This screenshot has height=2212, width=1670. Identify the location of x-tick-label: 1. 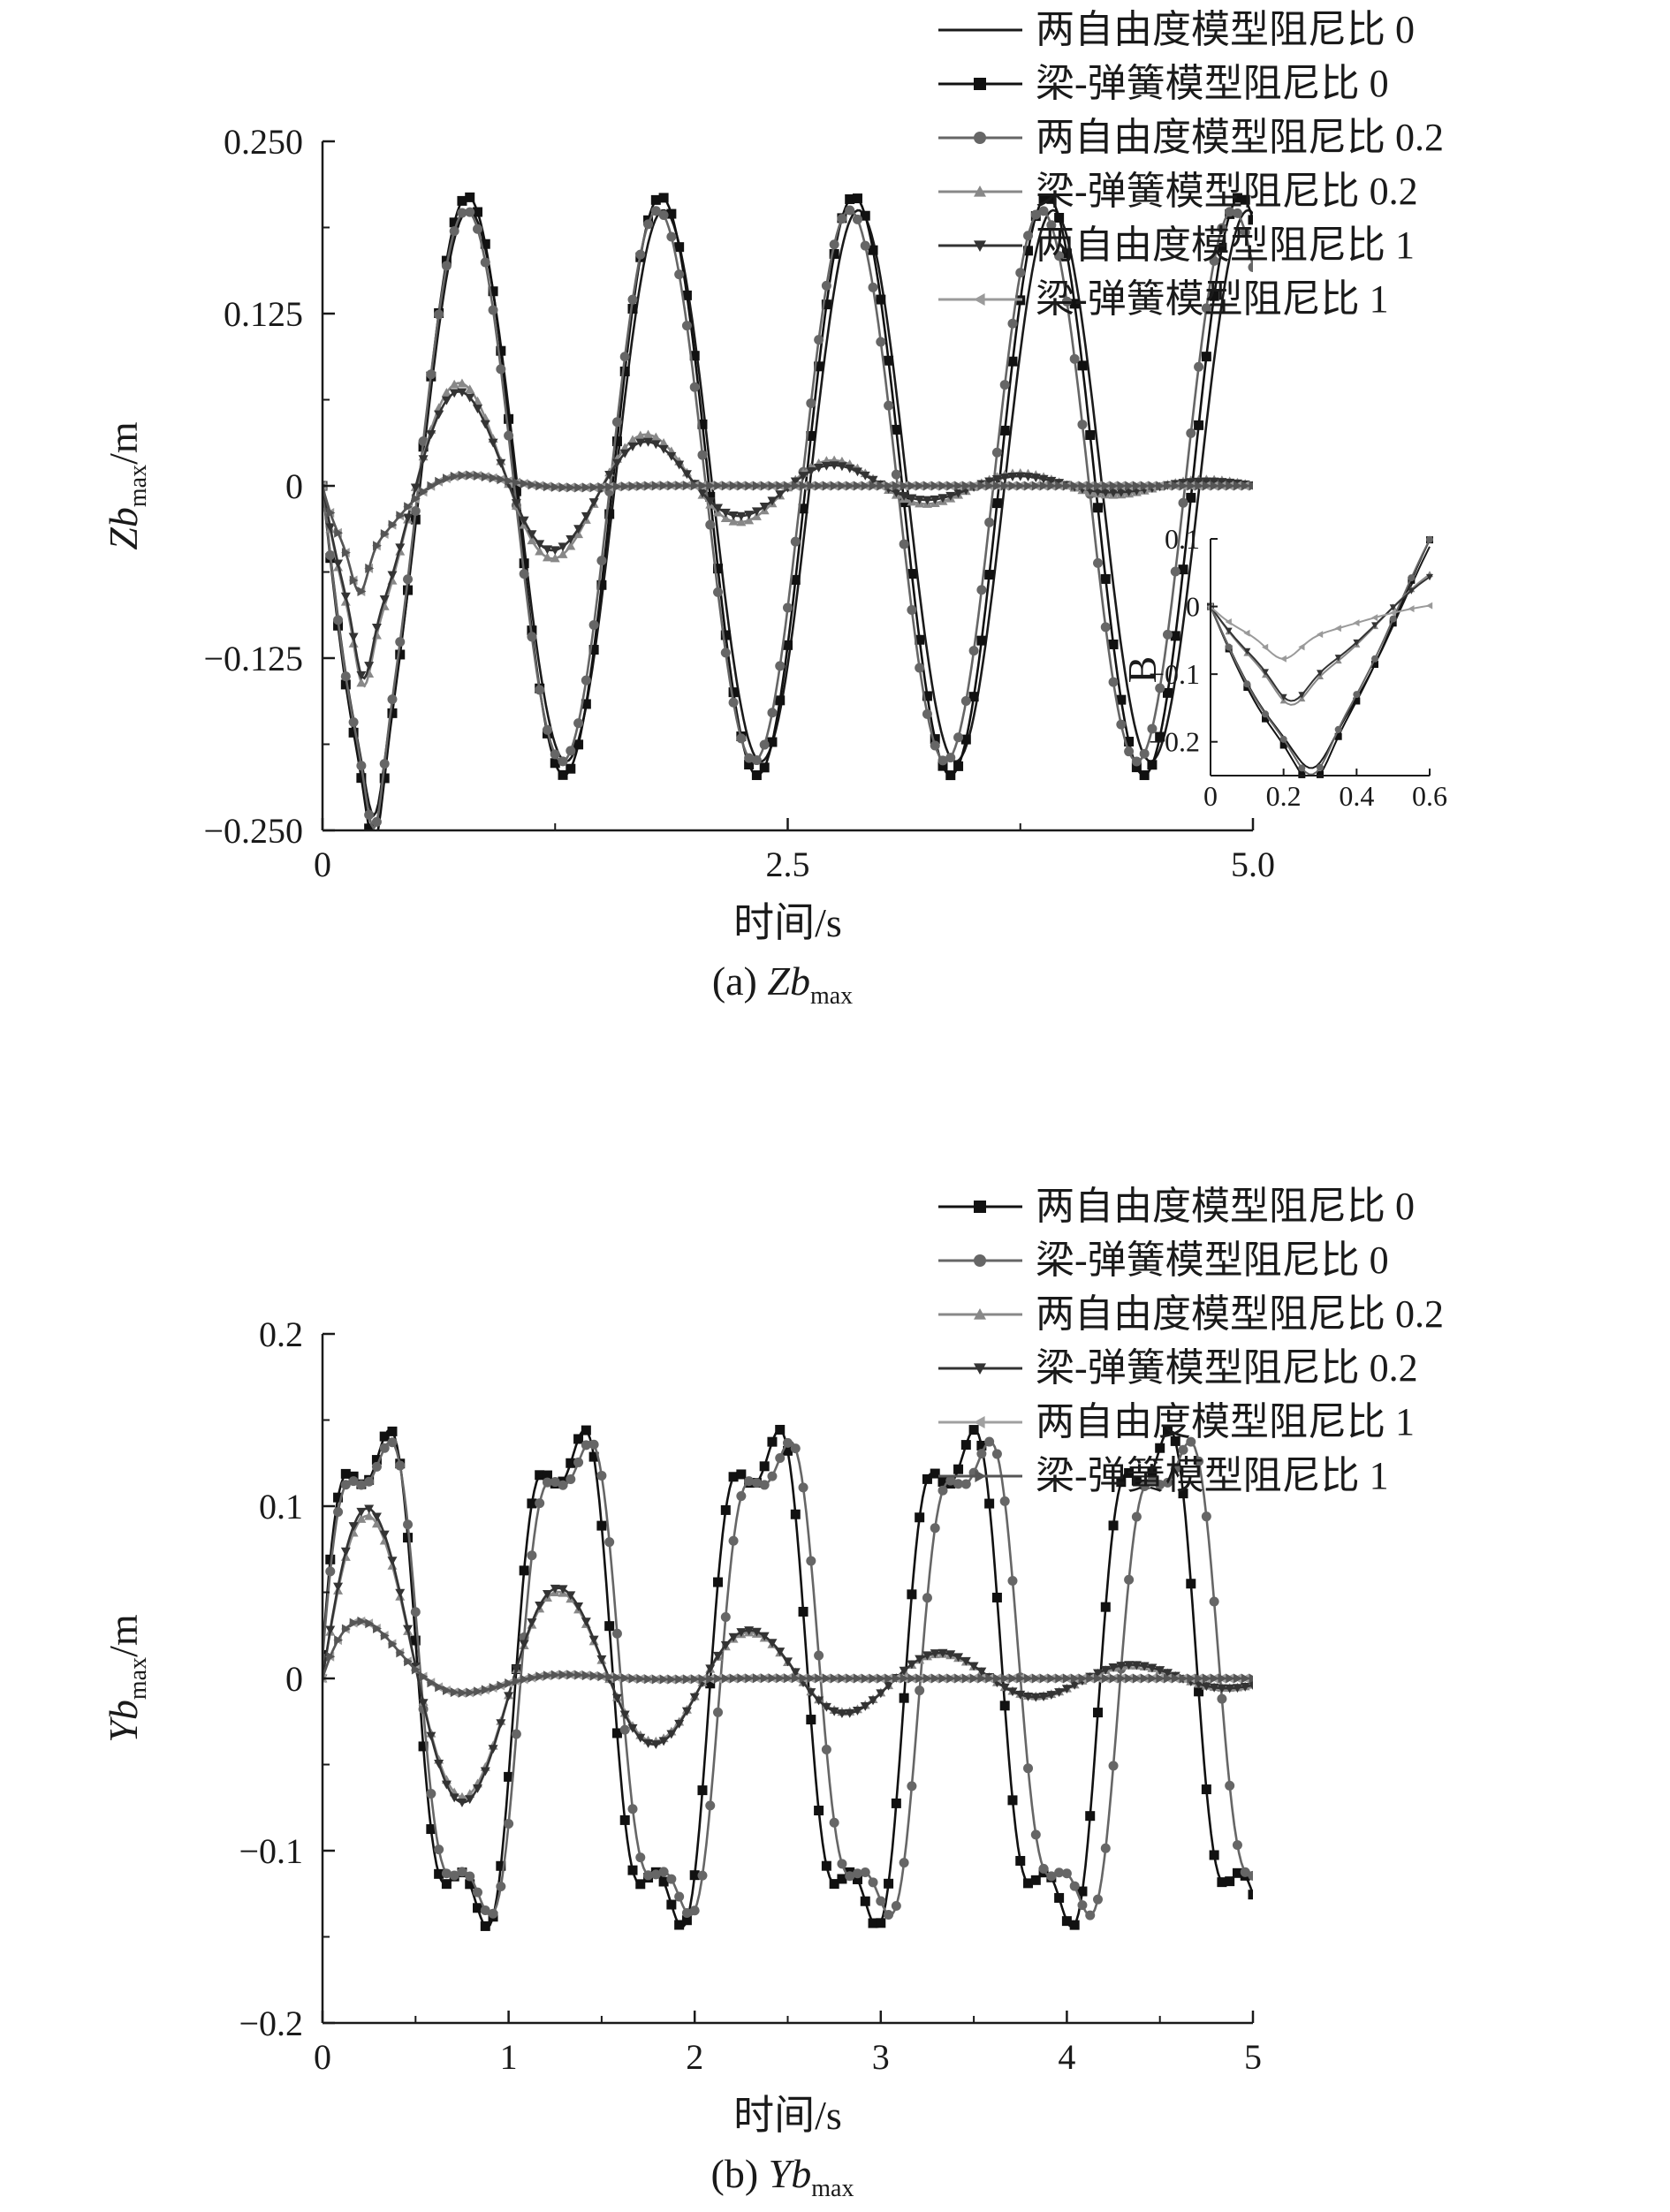
(509, 2057).